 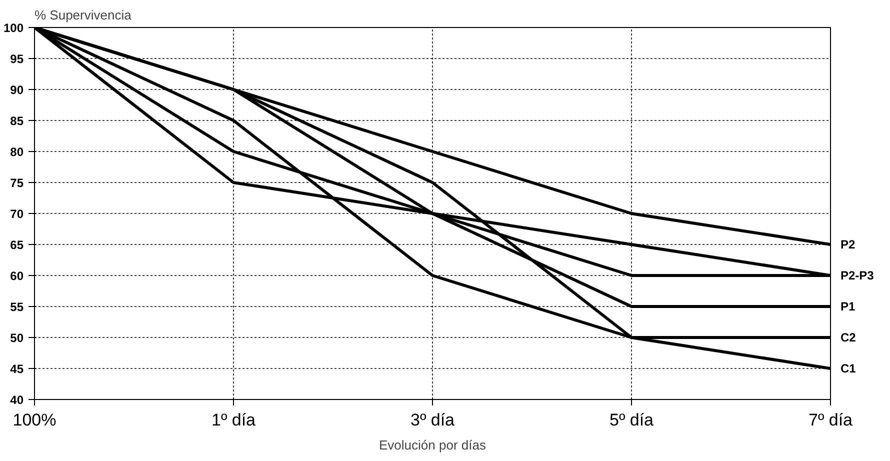 I want to click on y-tick-label: 40, so click(x=17, y=400).